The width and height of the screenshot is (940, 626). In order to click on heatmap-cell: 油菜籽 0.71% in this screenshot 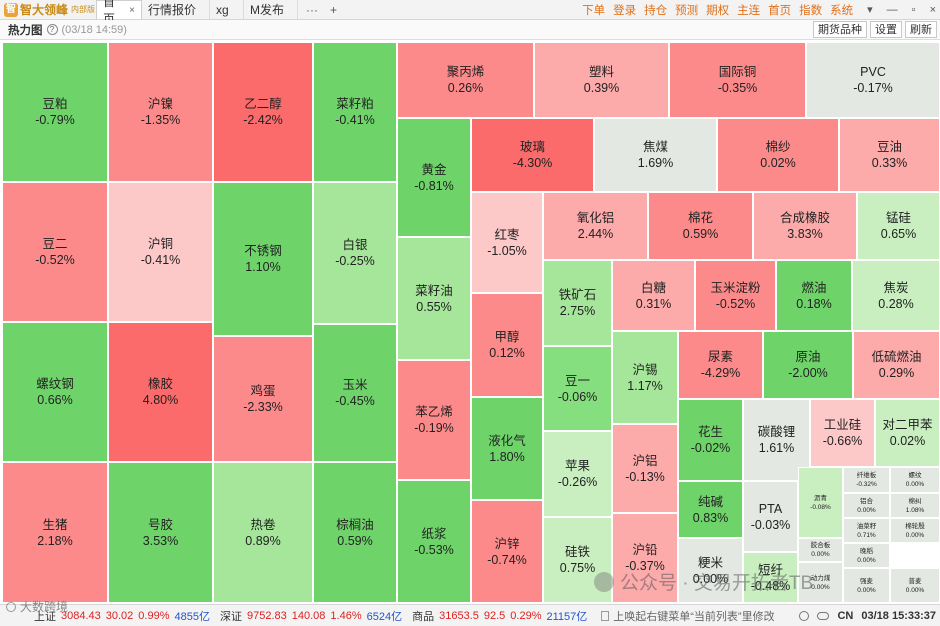, I will do `click(866, 530)`.